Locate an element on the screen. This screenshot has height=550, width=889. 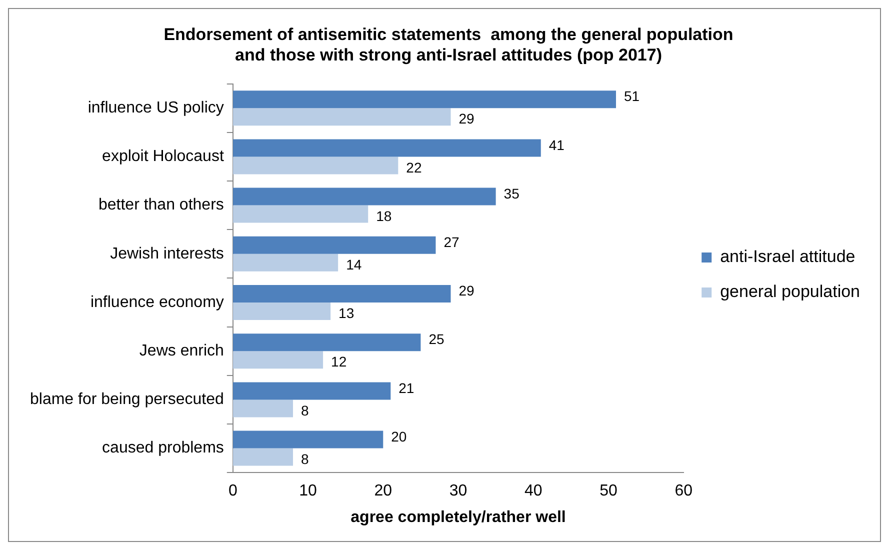
x-tick-label: 50 is located at coordinates (609, 491).